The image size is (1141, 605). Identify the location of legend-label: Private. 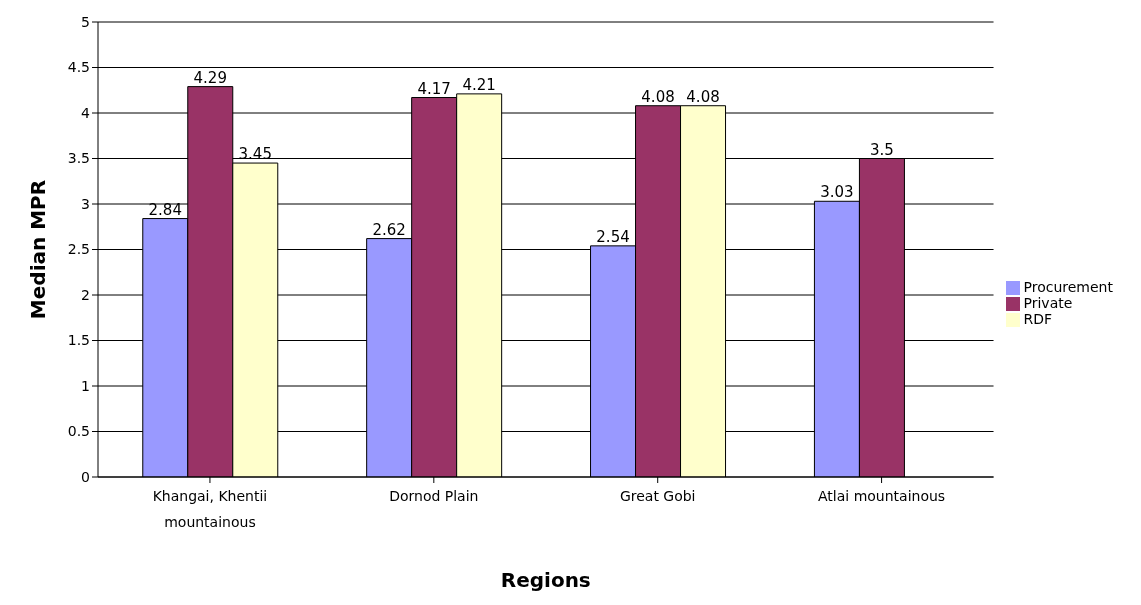
(1048, 302).